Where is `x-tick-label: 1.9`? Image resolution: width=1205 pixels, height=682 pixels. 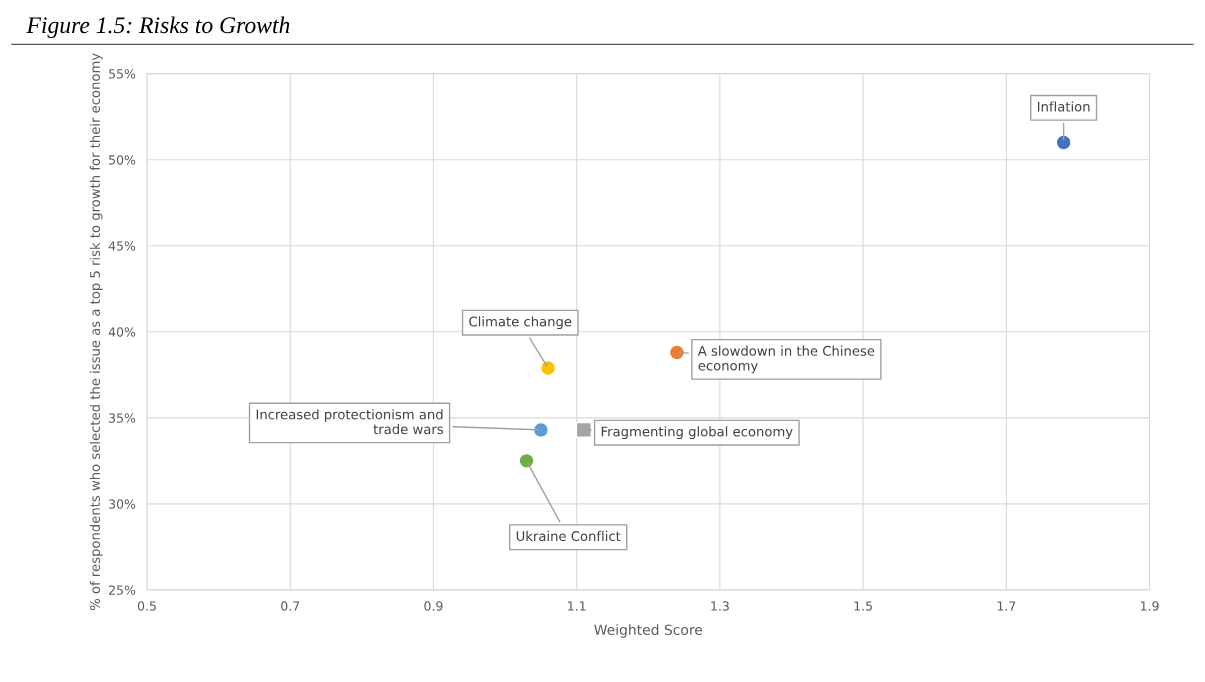
x-tick-label: 1.9 is located at coordinates (1150, 606).